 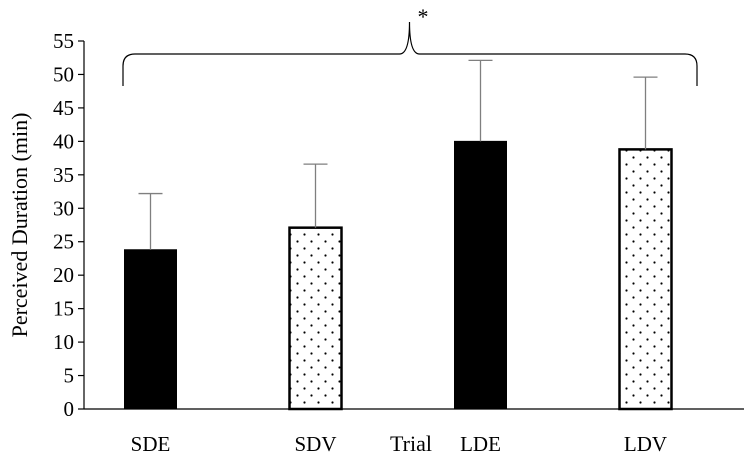 What do you see at coordinates (63, 141) in the screenshot?
I see `y-tick-label: 40` at bounding box center [63, 141].